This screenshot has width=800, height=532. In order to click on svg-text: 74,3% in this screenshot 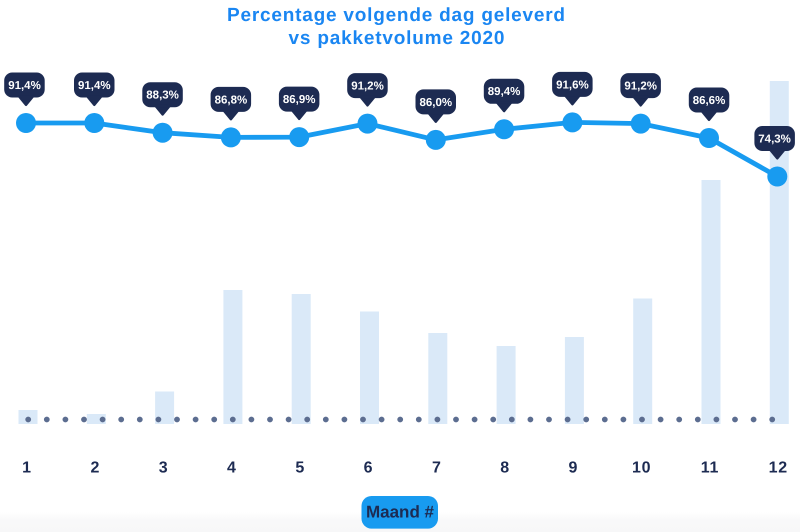, I will do `click(774, 139)`.